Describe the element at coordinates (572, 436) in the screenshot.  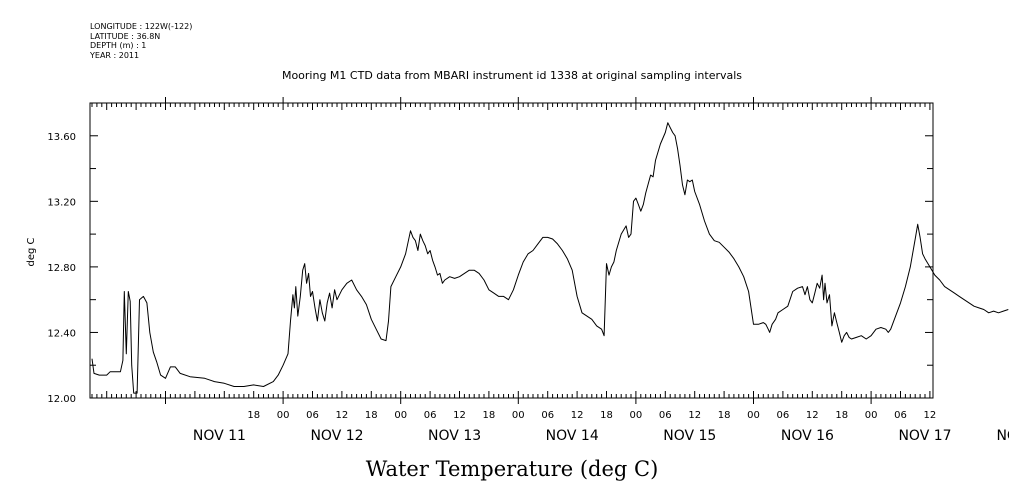
I see `x-day-label: NOV 14` at that location.